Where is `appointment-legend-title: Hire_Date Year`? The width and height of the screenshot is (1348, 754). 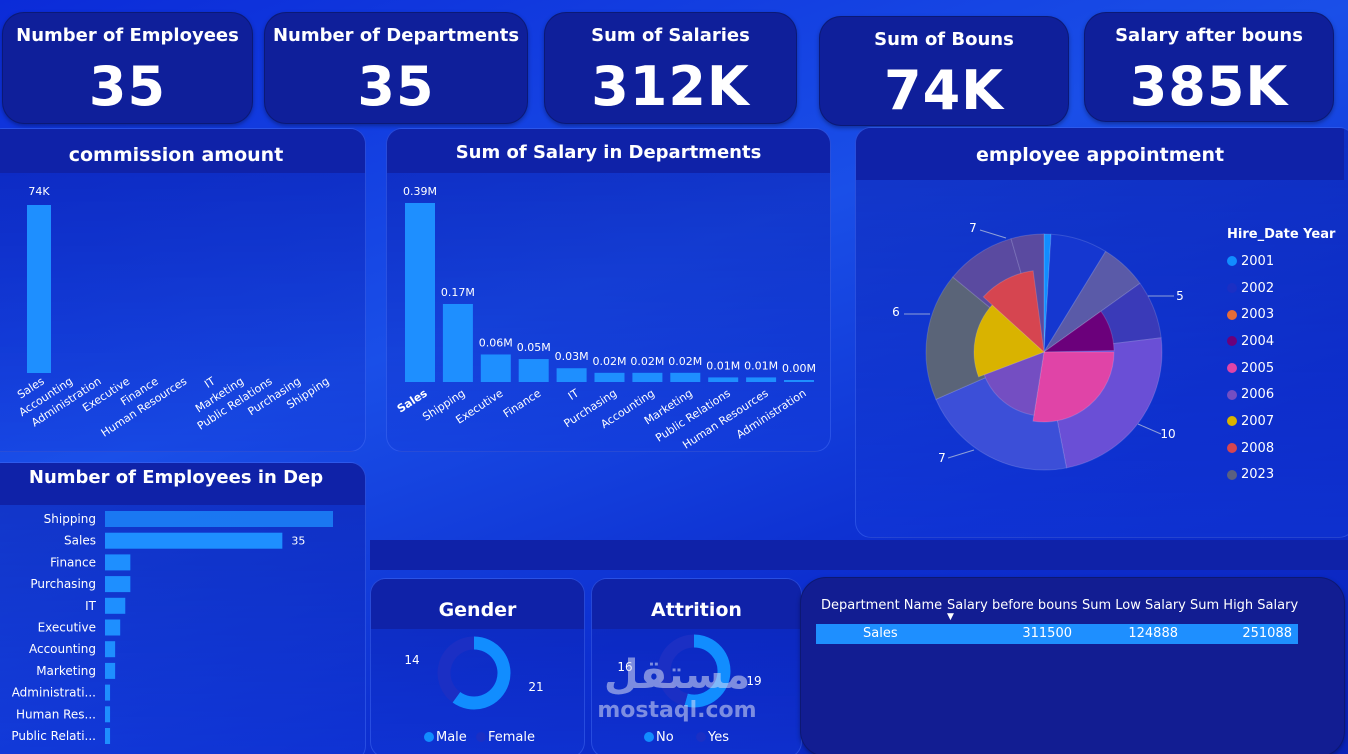
appointment-legend-title: Hire_Date Year is located at coordinates (1281, 234).